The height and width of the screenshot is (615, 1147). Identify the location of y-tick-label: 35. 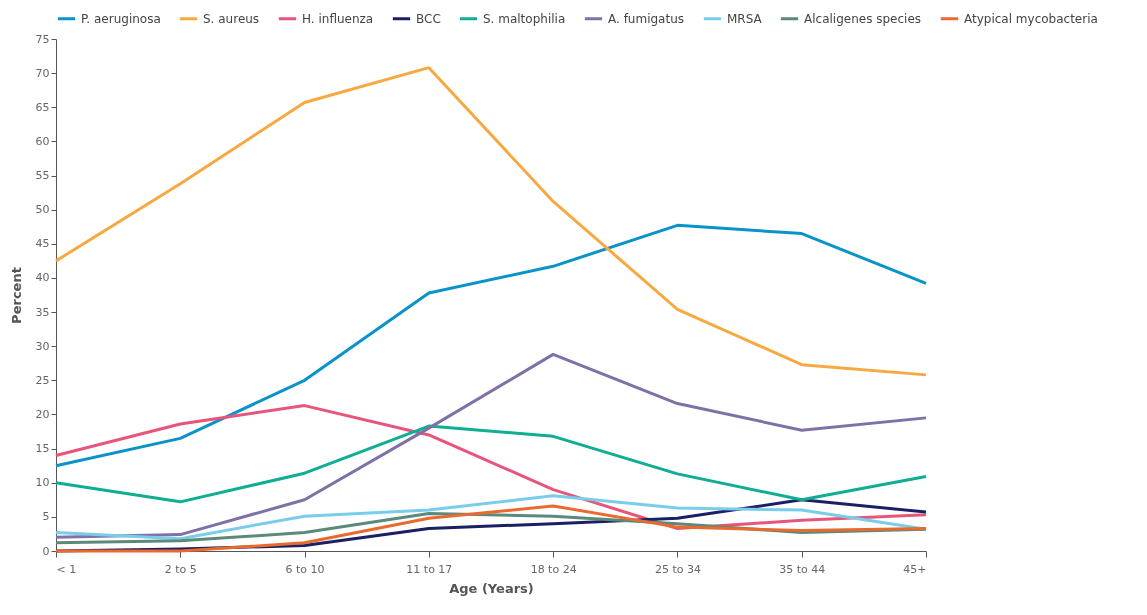
(42, 312).